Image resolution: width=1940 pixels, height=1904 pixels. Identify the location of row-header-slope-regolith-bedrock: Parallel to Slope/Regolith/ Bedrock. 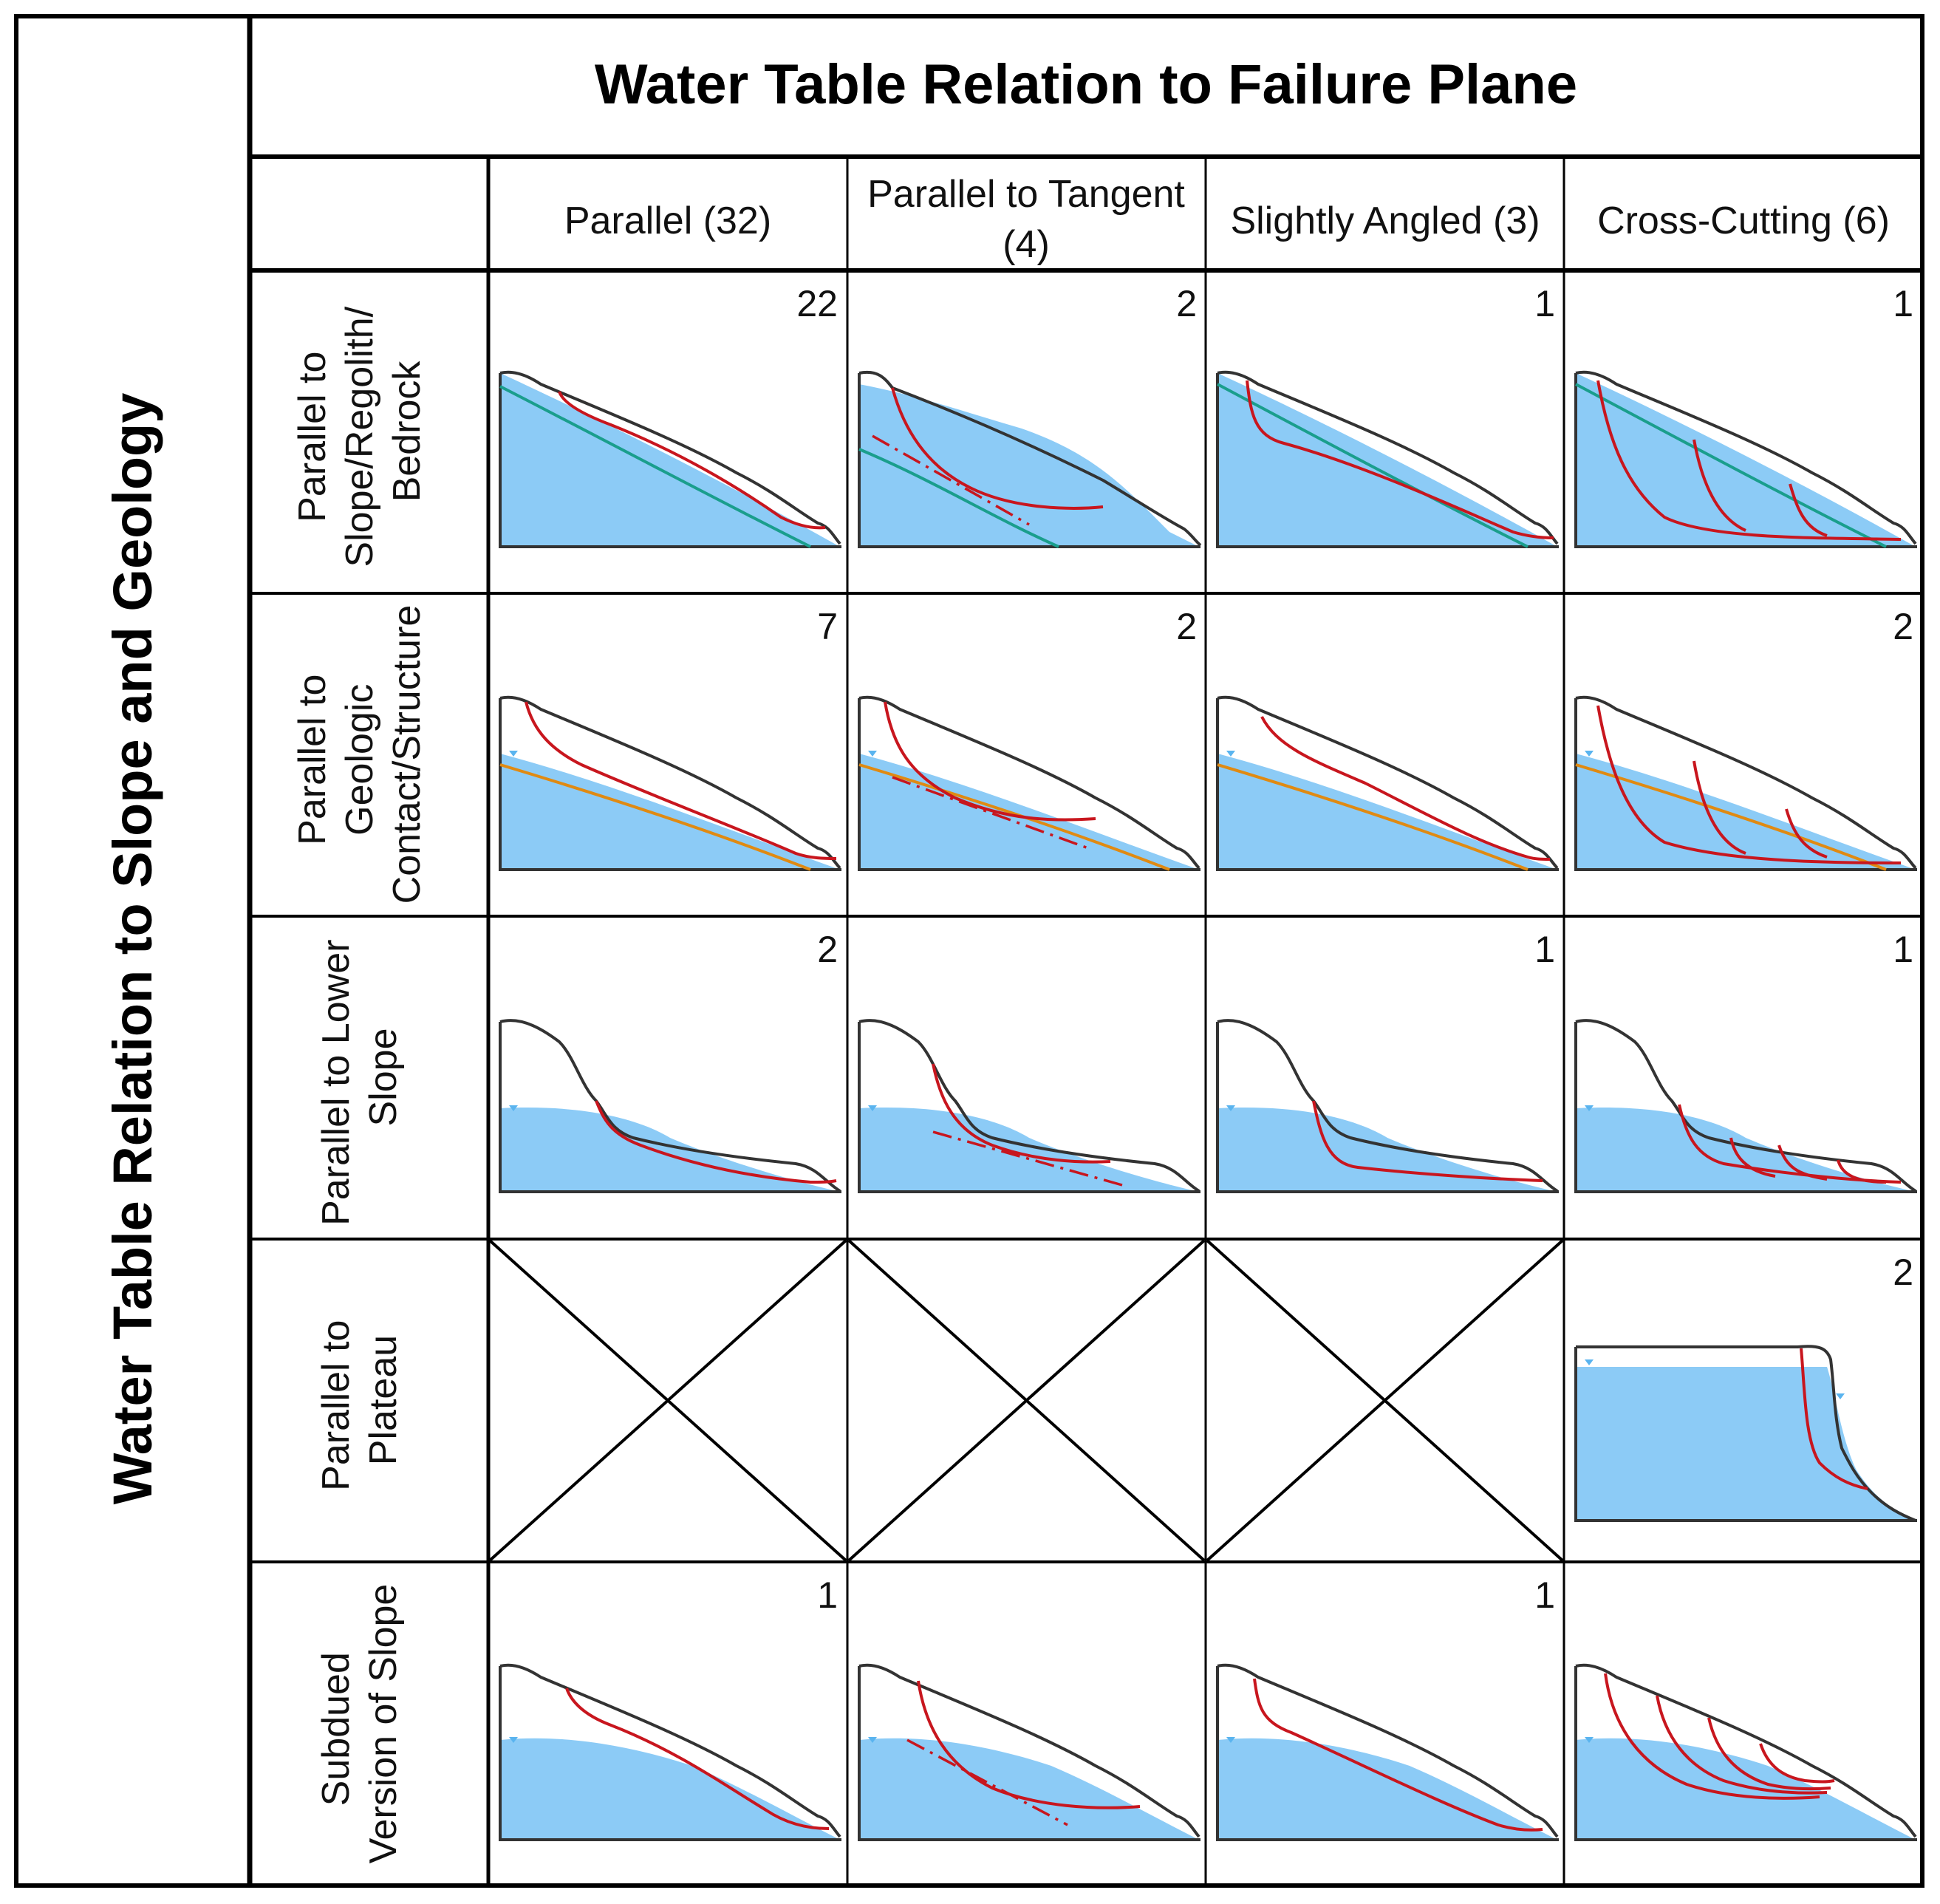
(360, 431).